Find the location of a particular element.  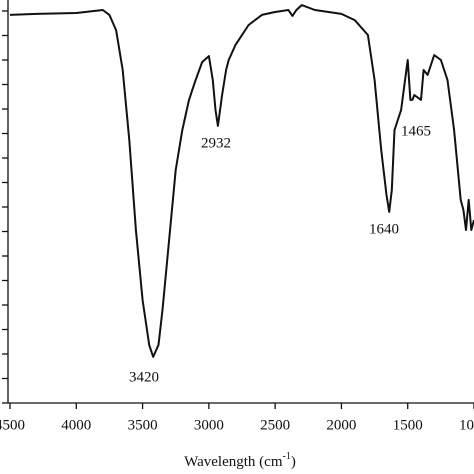

x-axis-label-end: ) is located at coordinates (293, 462).